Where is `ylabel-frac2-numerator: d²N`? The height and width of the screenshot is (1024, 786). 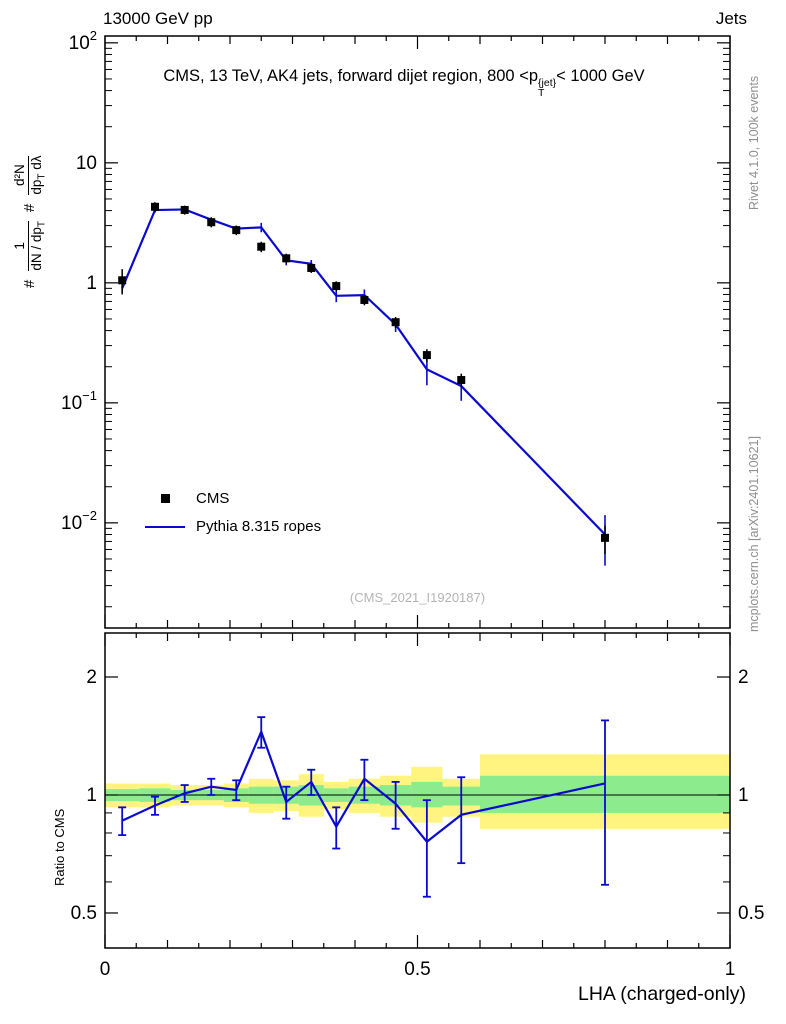
ylabel-frac2-numerator: d²N is located at coordinates (20, 175).